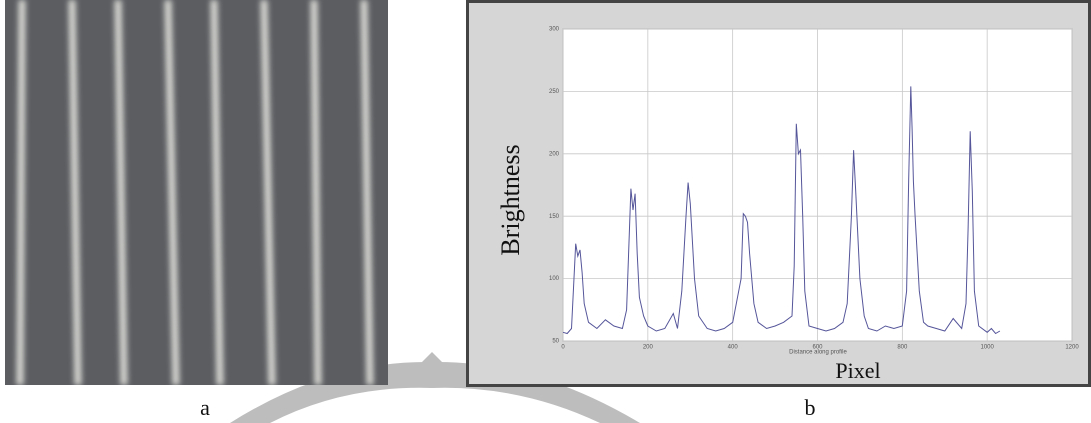  What do you see at coordinates (205, 407) in the screenshot?
I see `caption: a` at bounding box center [205, 407].